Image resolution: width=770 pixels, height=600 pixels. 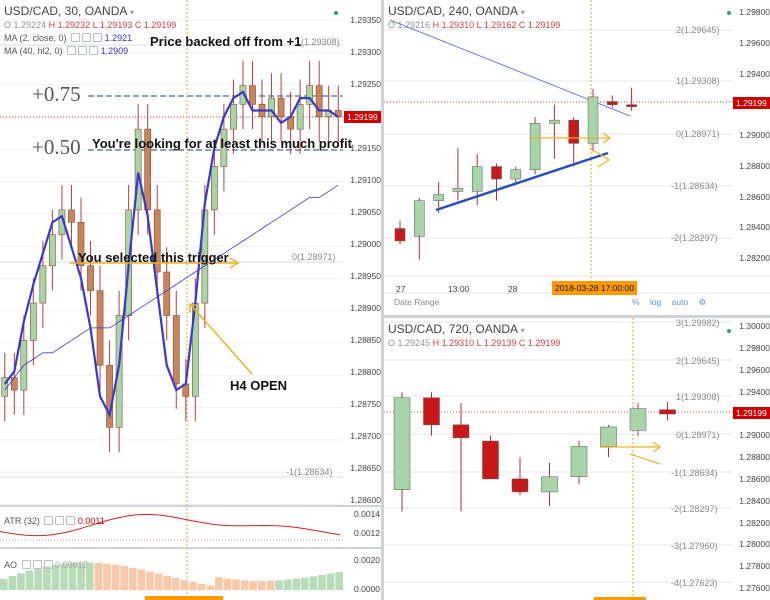 I want to click on ohlc-close: C 1.29199, so click(x=155, y=25).